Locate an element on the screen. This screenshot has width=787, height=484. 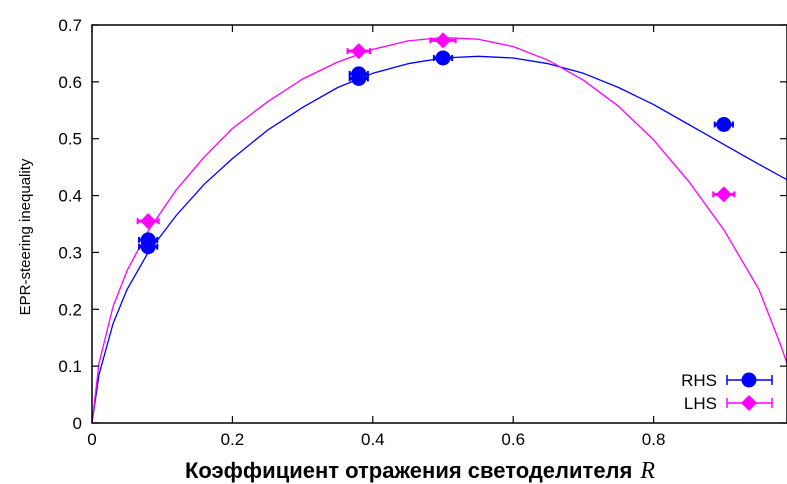
y-tick-label: 0.4 is located at coordinates (70, 196).